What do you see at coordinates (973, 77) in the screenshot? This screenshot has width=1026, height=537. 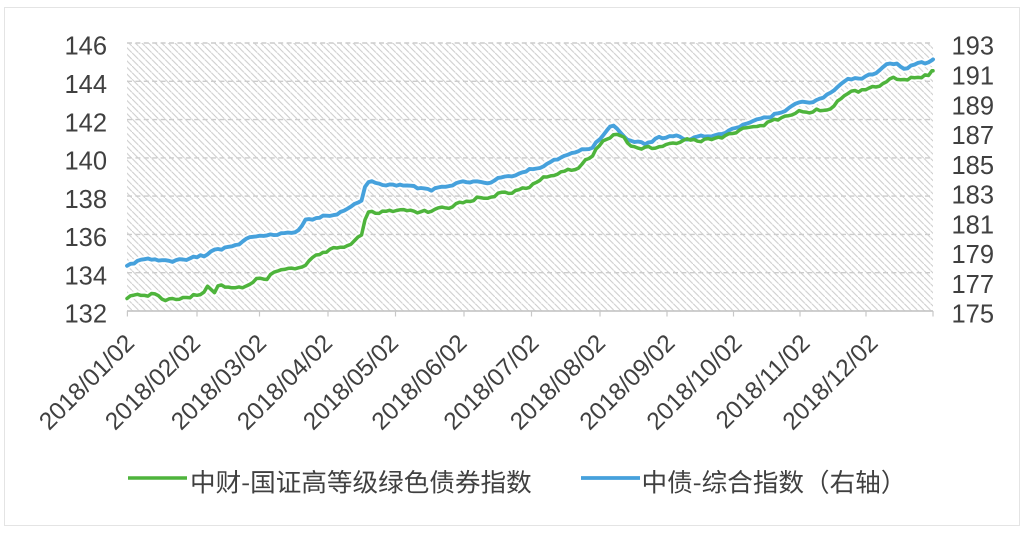 I see `svg-text: 191` at bounding box center [973, 77].